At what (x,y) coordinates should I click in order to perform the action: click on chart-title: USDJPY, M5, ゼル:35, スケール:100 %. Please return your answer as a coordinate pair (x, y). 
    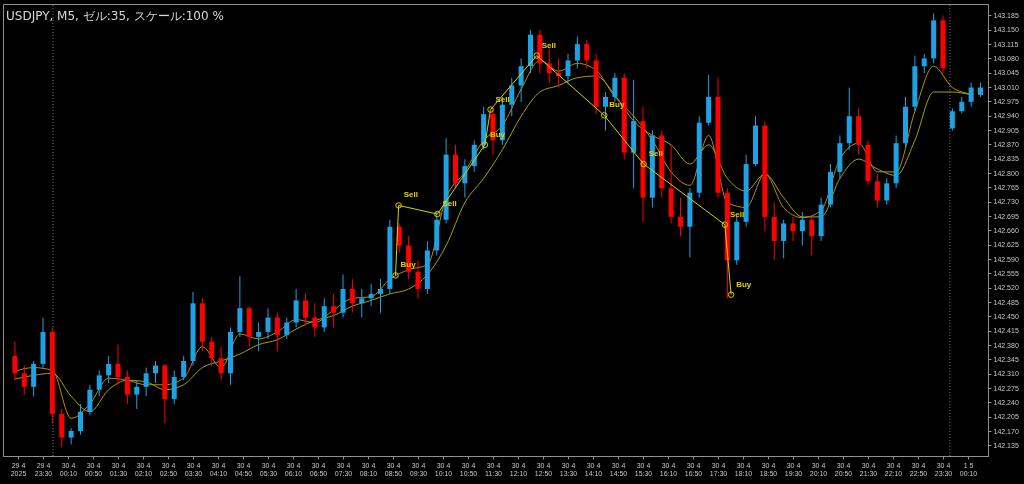
    Looking at the image, I should click on (115, 15).